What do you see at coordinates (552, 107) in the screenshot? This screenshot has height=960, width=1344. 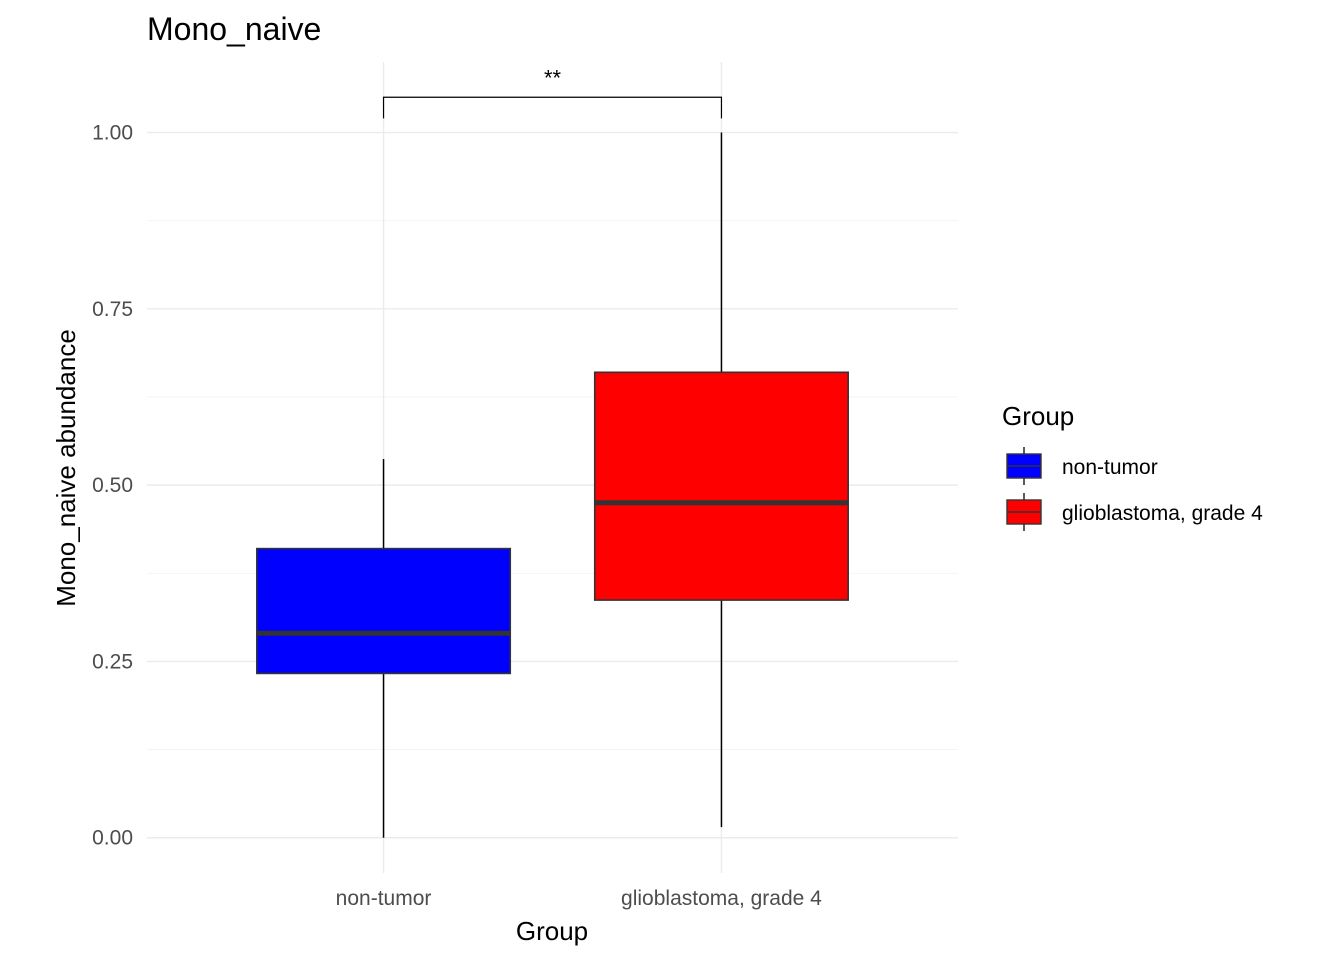 I see `bracket-line` at bounding box center [552, 107].